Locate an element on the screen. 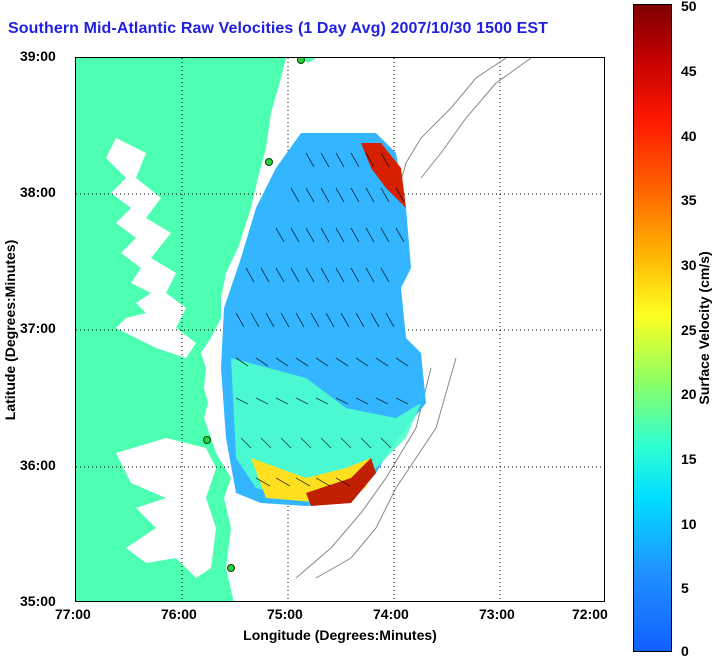  x-axis-label: Longitude (Degrees:Minutes) is located at coordinates (340, 635).